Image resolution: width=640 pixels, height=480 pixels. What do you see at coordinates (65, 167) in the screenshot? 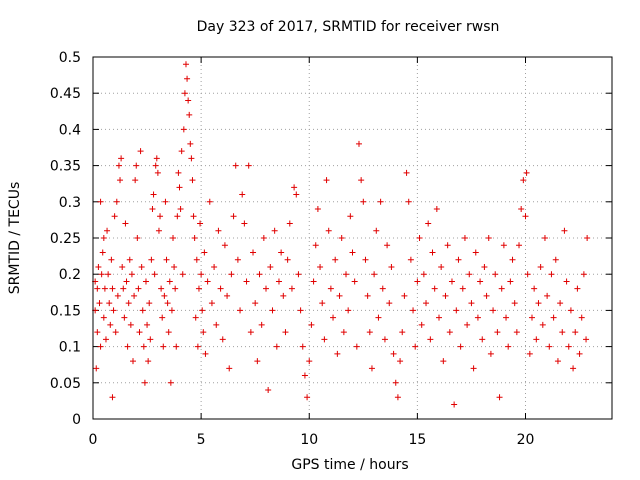
I see `y-tick-label: 0.35` at bounding box center [65, 167].